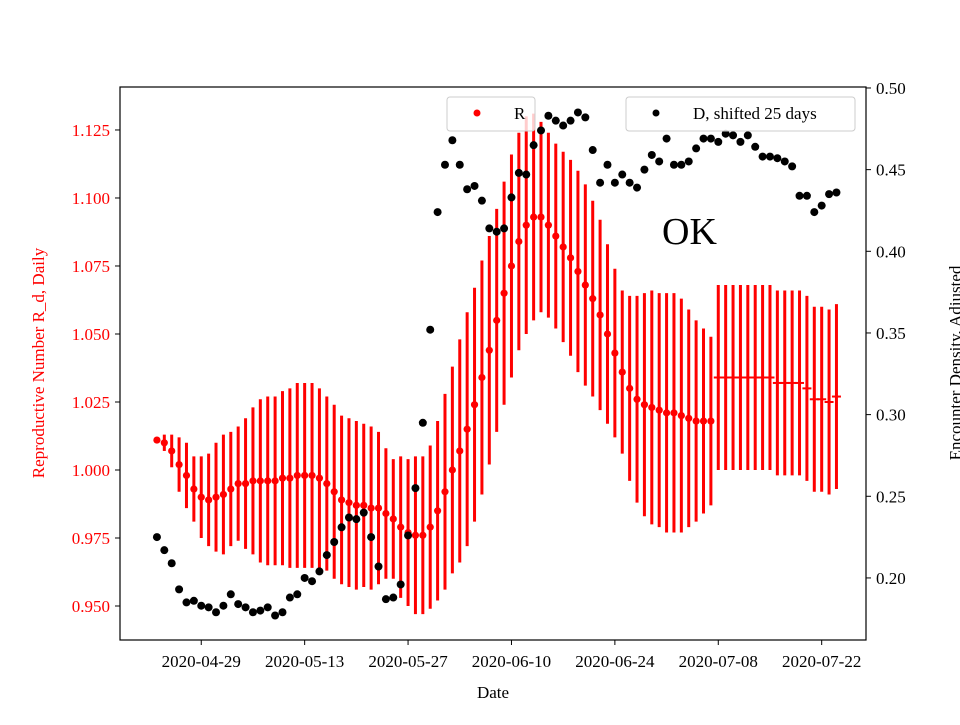 The image size is (960, 725). What do you see at coordinates (201, 661) in the screenshot?
I see `x-tick-label: 2020-04-29` at bounding box center [201, 661].